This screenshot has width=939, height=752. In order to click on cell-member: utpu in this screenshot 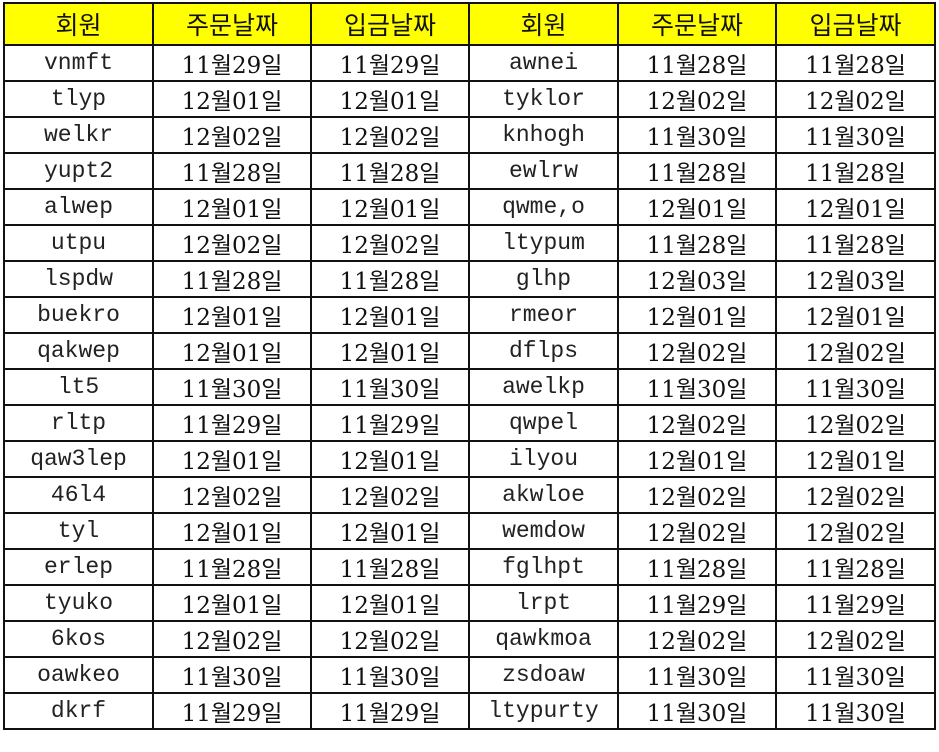, I will do `click(78, 243)`.